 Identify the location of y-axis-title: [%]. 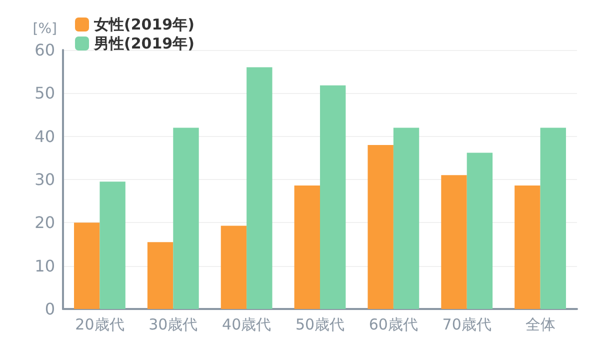
(44, 29).